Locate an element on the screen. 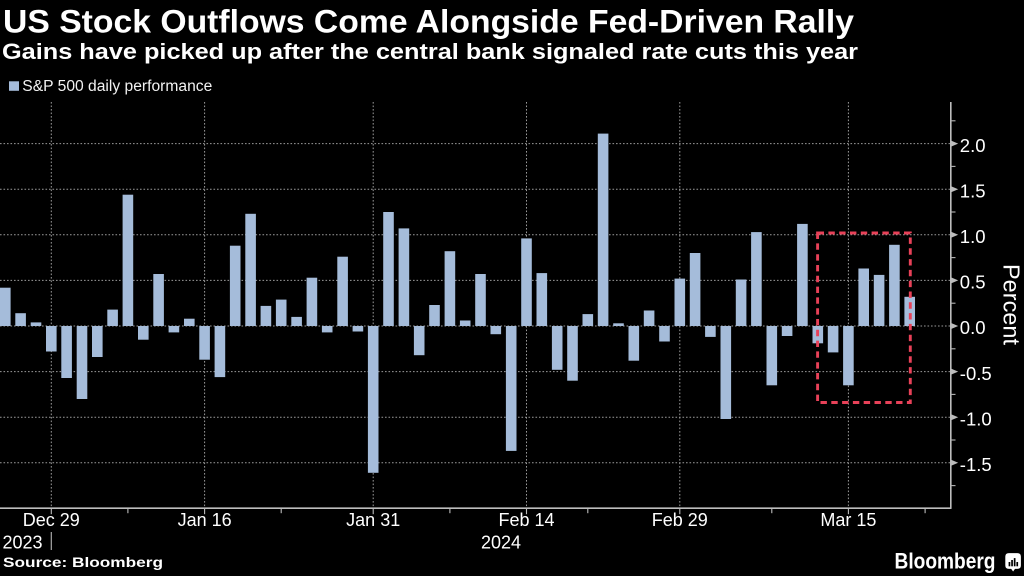 The image size is (1024, 576). svg-text: -1.5 is located at coordinates (976, 464).